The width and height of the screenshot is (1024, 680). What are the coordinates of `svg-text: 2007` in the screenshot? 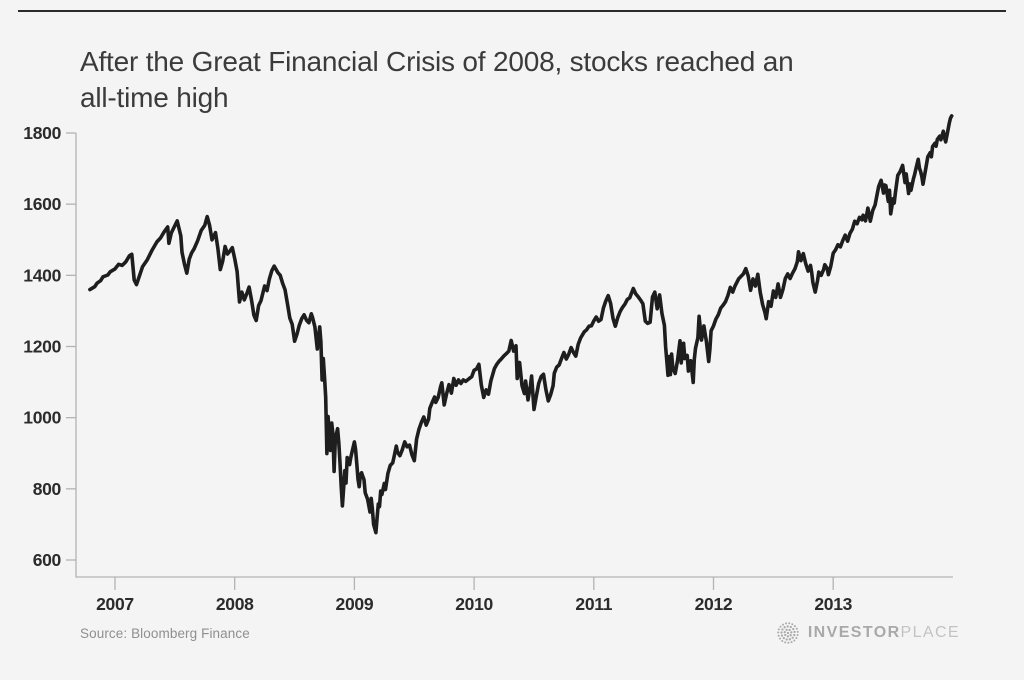 It's located at (115, 604).